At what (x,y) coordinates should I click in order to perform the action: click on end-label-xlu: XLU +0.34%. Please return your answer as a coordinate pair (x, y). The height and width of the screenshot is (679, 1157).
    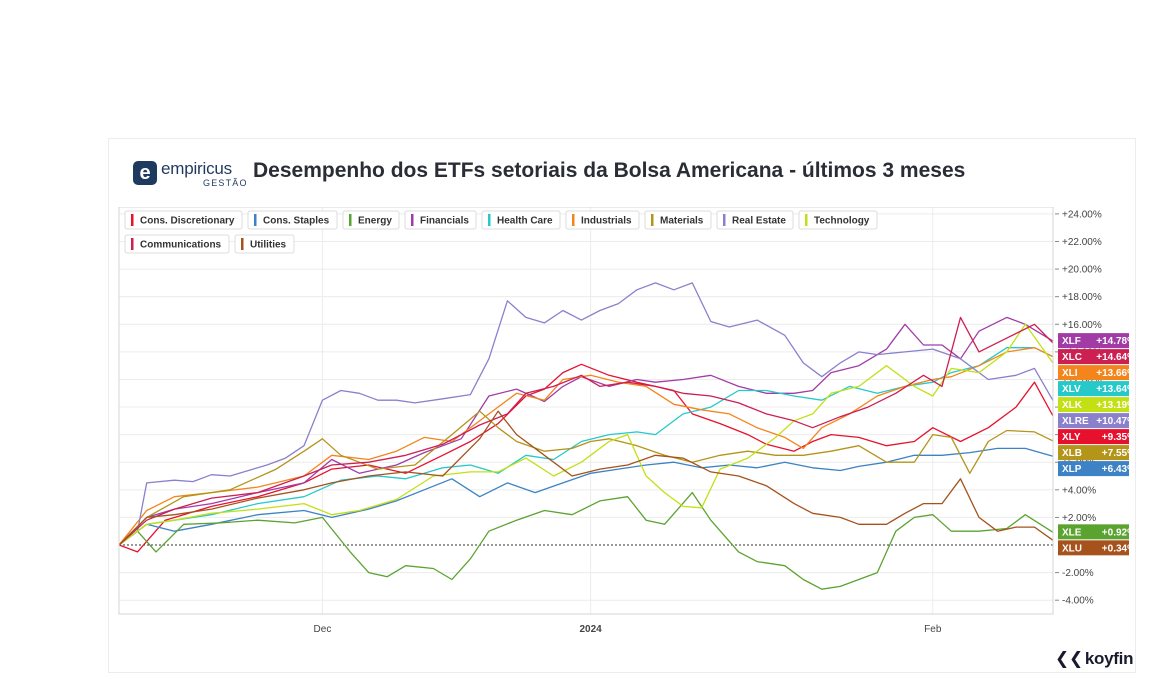
    Looking at the image, I should click on (1093, 548).